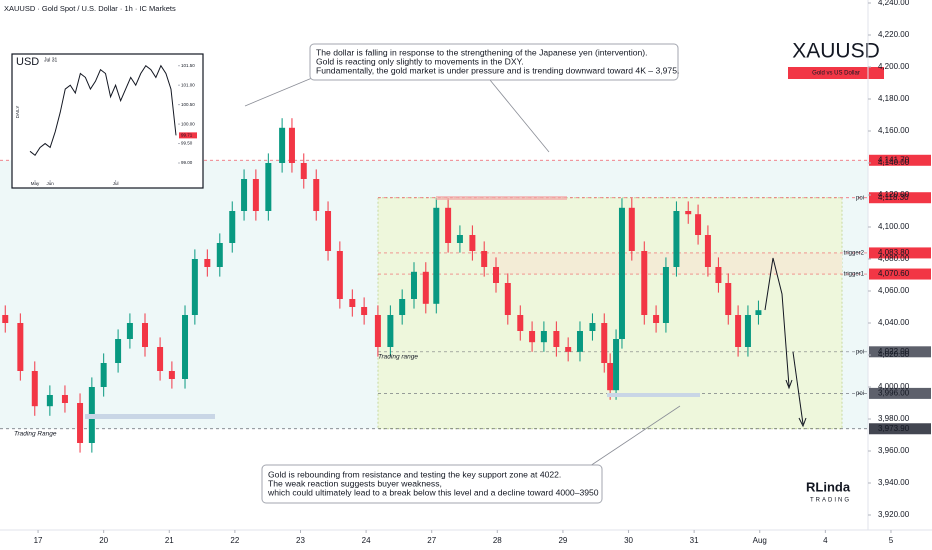 This screenshot has width=932, height=550. Describe the element at coordinates (893, 197) in the screenshot. I see `price-tag-label: 4,118.30` at that location.